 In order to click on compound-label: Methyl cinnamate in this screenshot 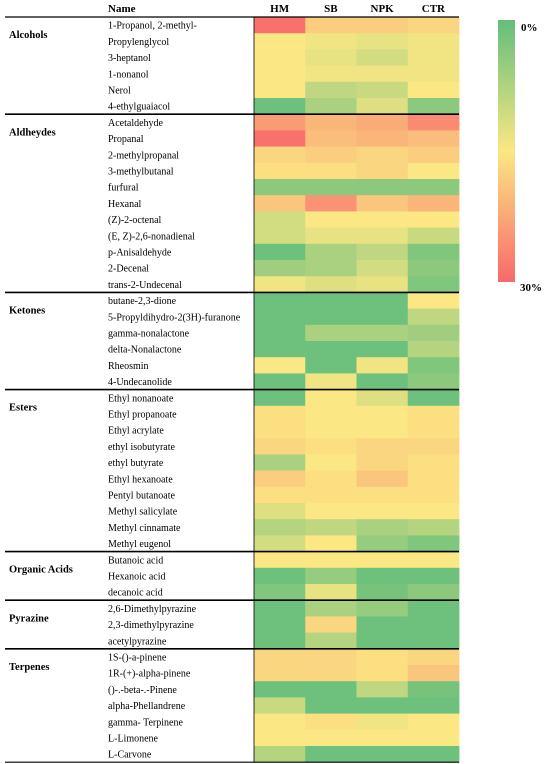, I will do `click(144, 528)`.